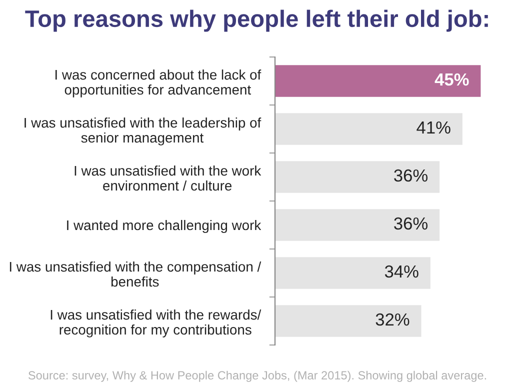 The width and height of the screenshot is (515, 390). I want to click on data-label: 45%, so click(451, 79).